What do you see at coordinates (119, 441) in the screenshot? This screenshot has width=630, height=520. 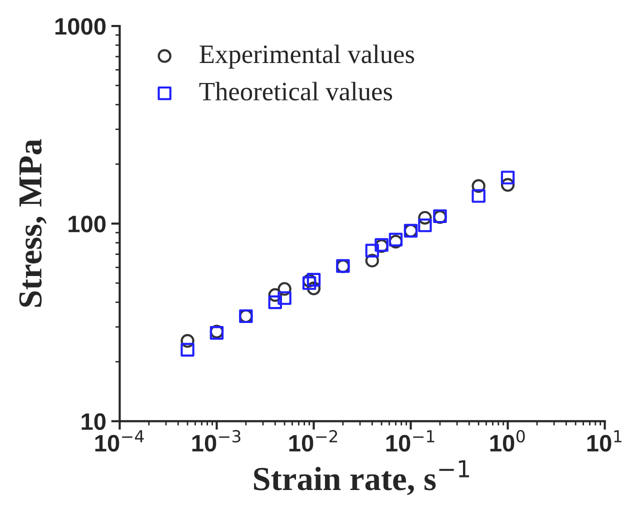 I see `x-tick-label: 10$^{−4}$` at bounding box center [119, 441].